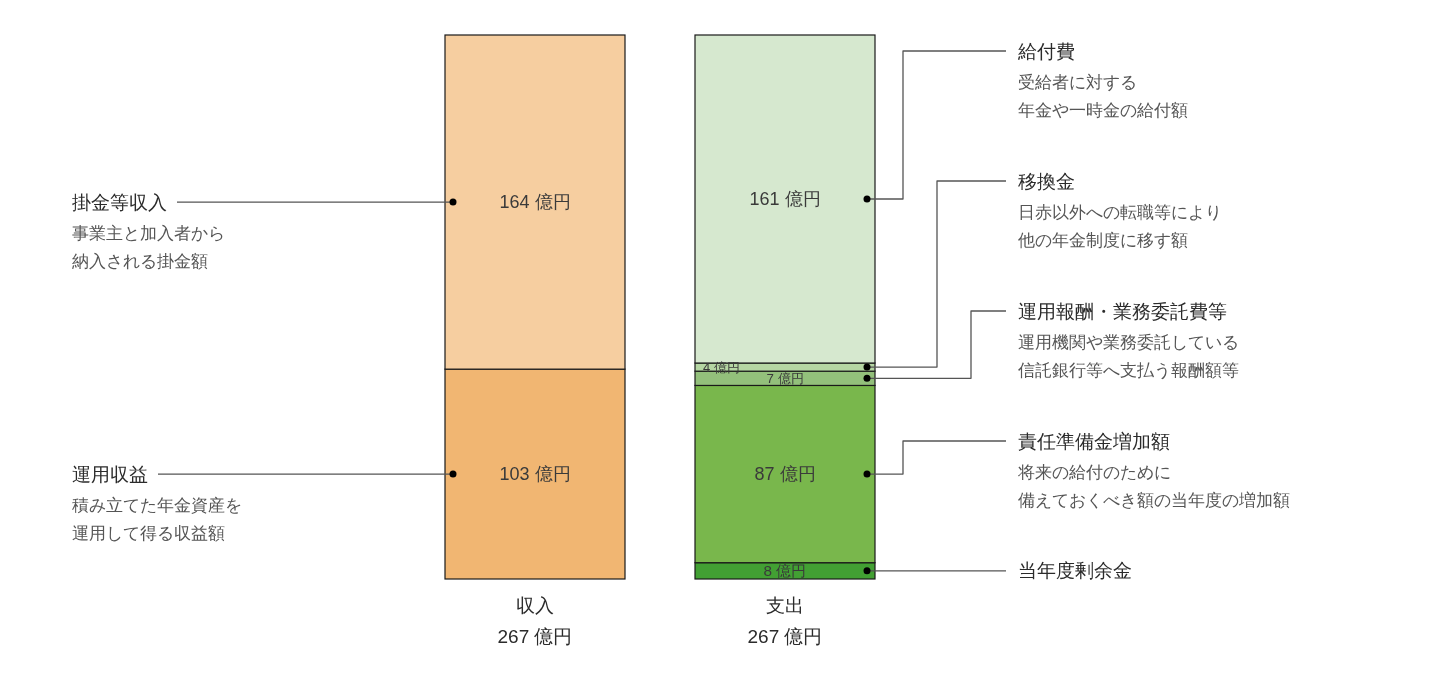  What do you see at coordinates (1103, 96) in the screenshot?
I see `text: 受給者に対する年金や一時金の給付額` at bounding box center [1103, 96].